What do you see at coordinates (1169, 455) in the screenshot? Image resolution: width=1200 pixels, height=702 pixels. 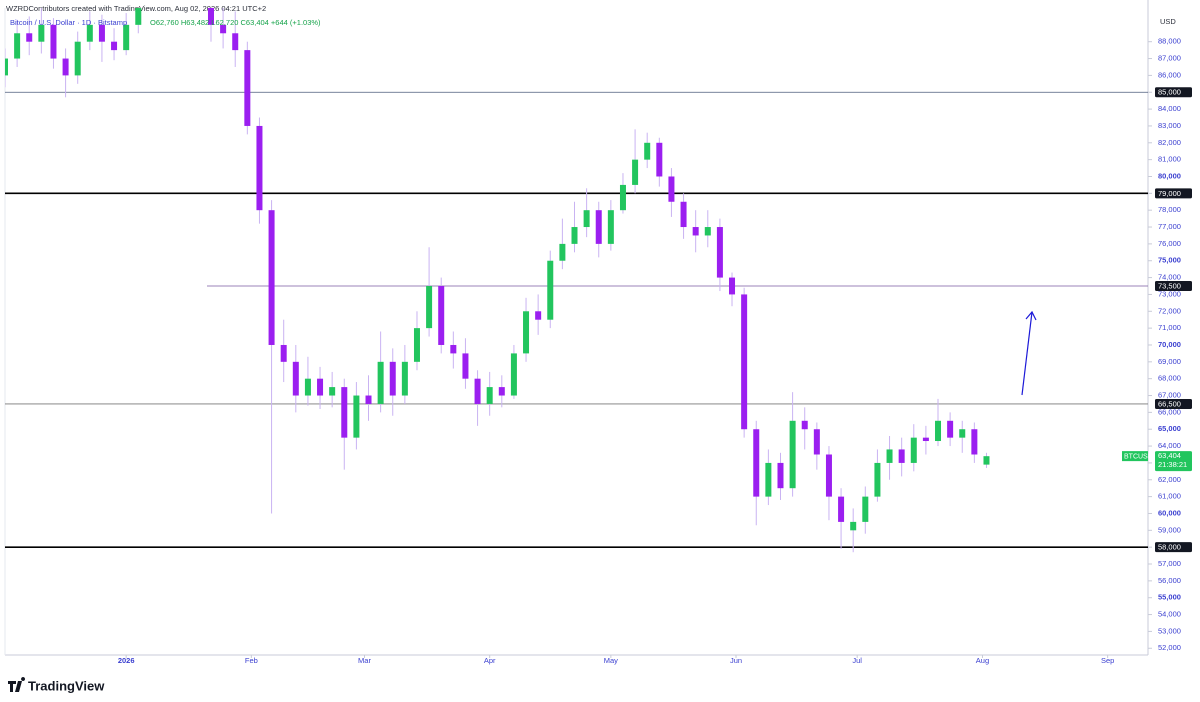 I see `price-label: 63,404` at bounding box center [1169, 455].